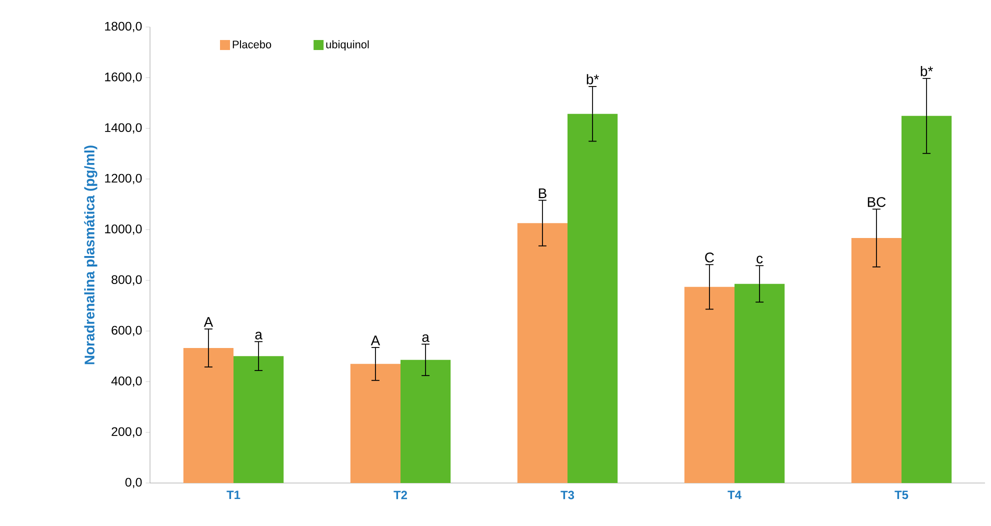 The width and height of the screenshot is (991, 526). Describe the element at coordinates (123, 77) in the screenshot. I see `y-tick-label: 1600,0` at that location.